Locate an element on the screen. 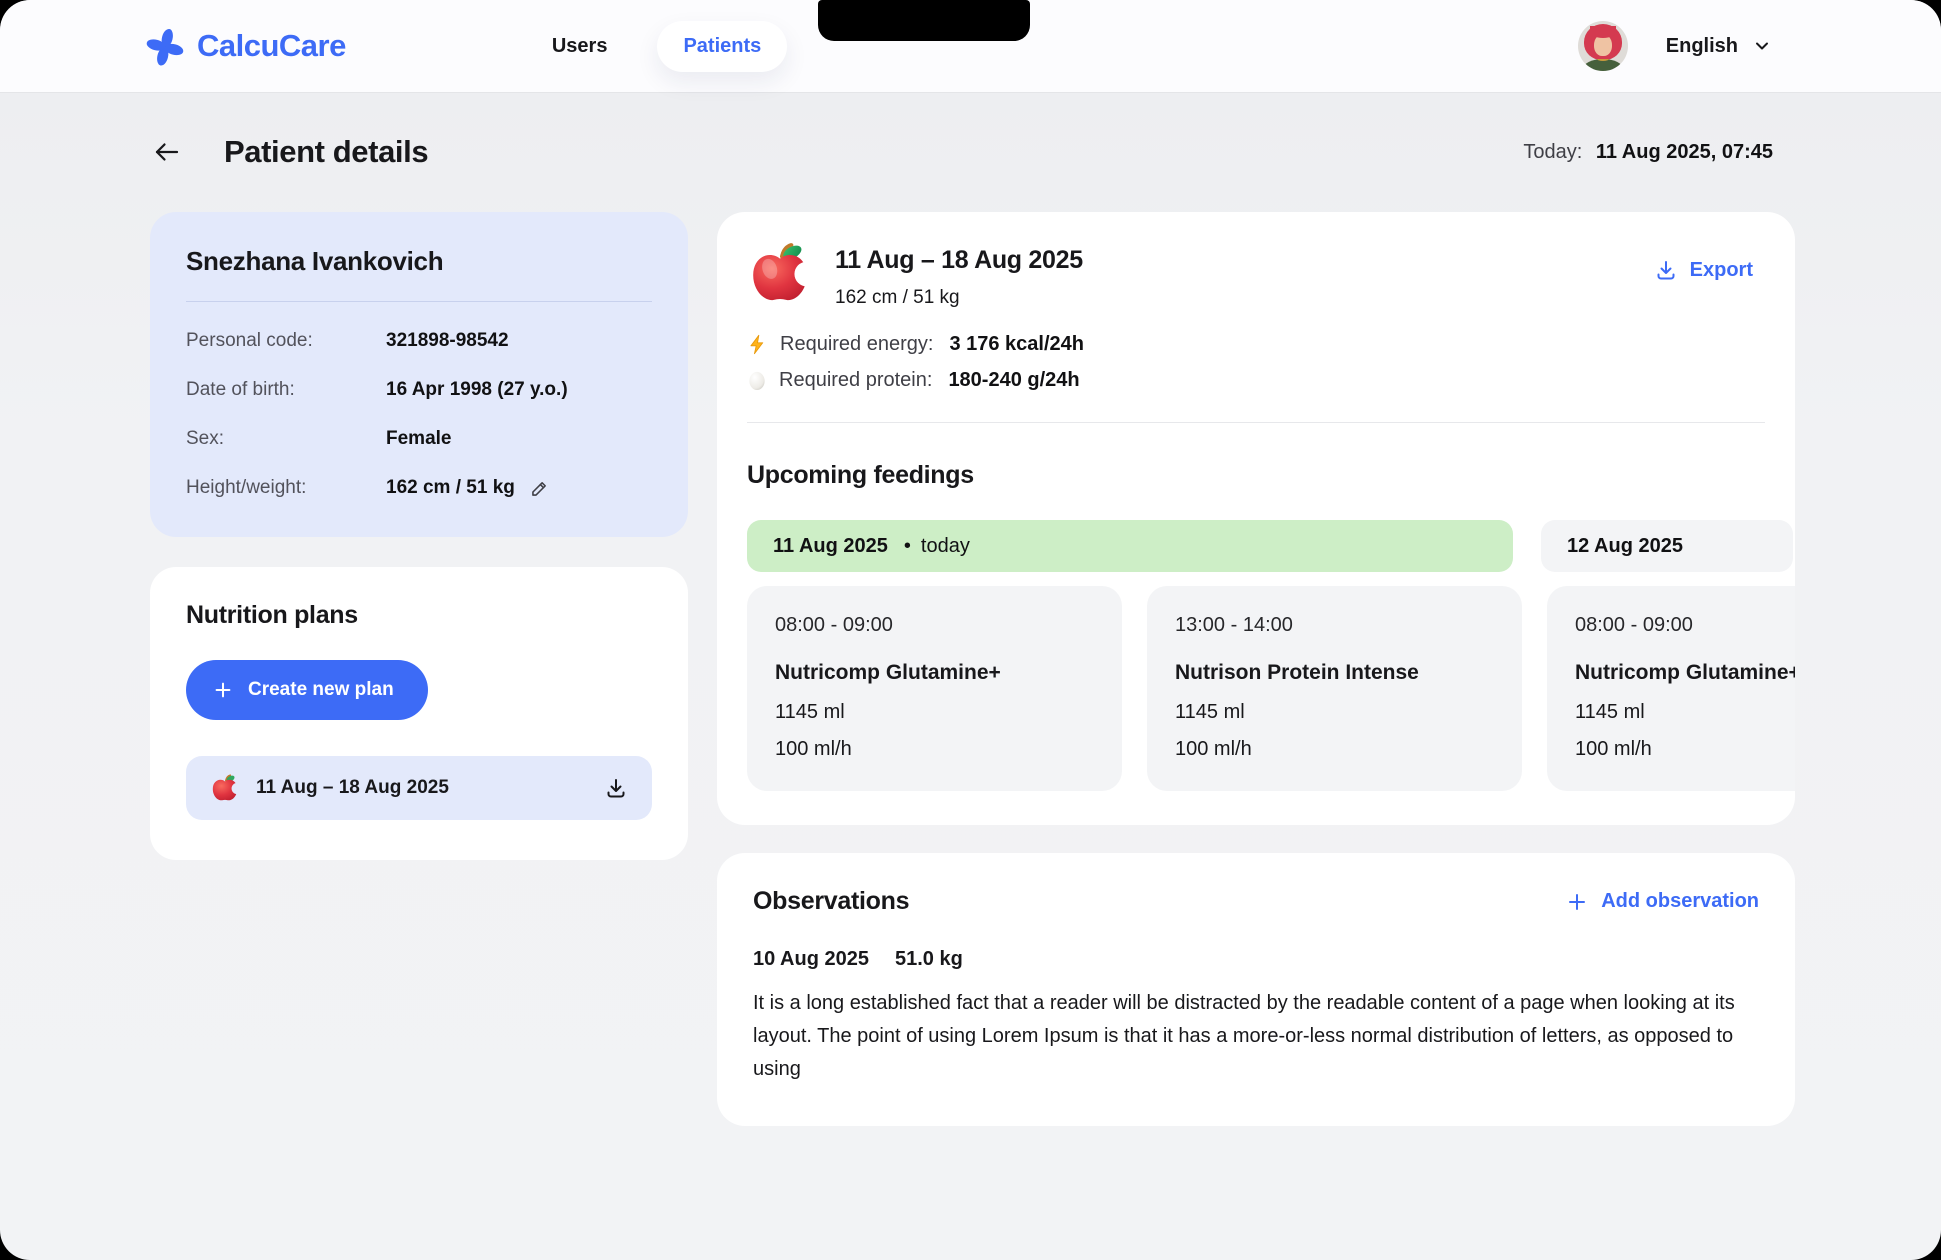 The height and width of the screenshot is (1260, 1941). today-value: 11 Aug 2025, 07:45 is located at coordinates (1684, 151).